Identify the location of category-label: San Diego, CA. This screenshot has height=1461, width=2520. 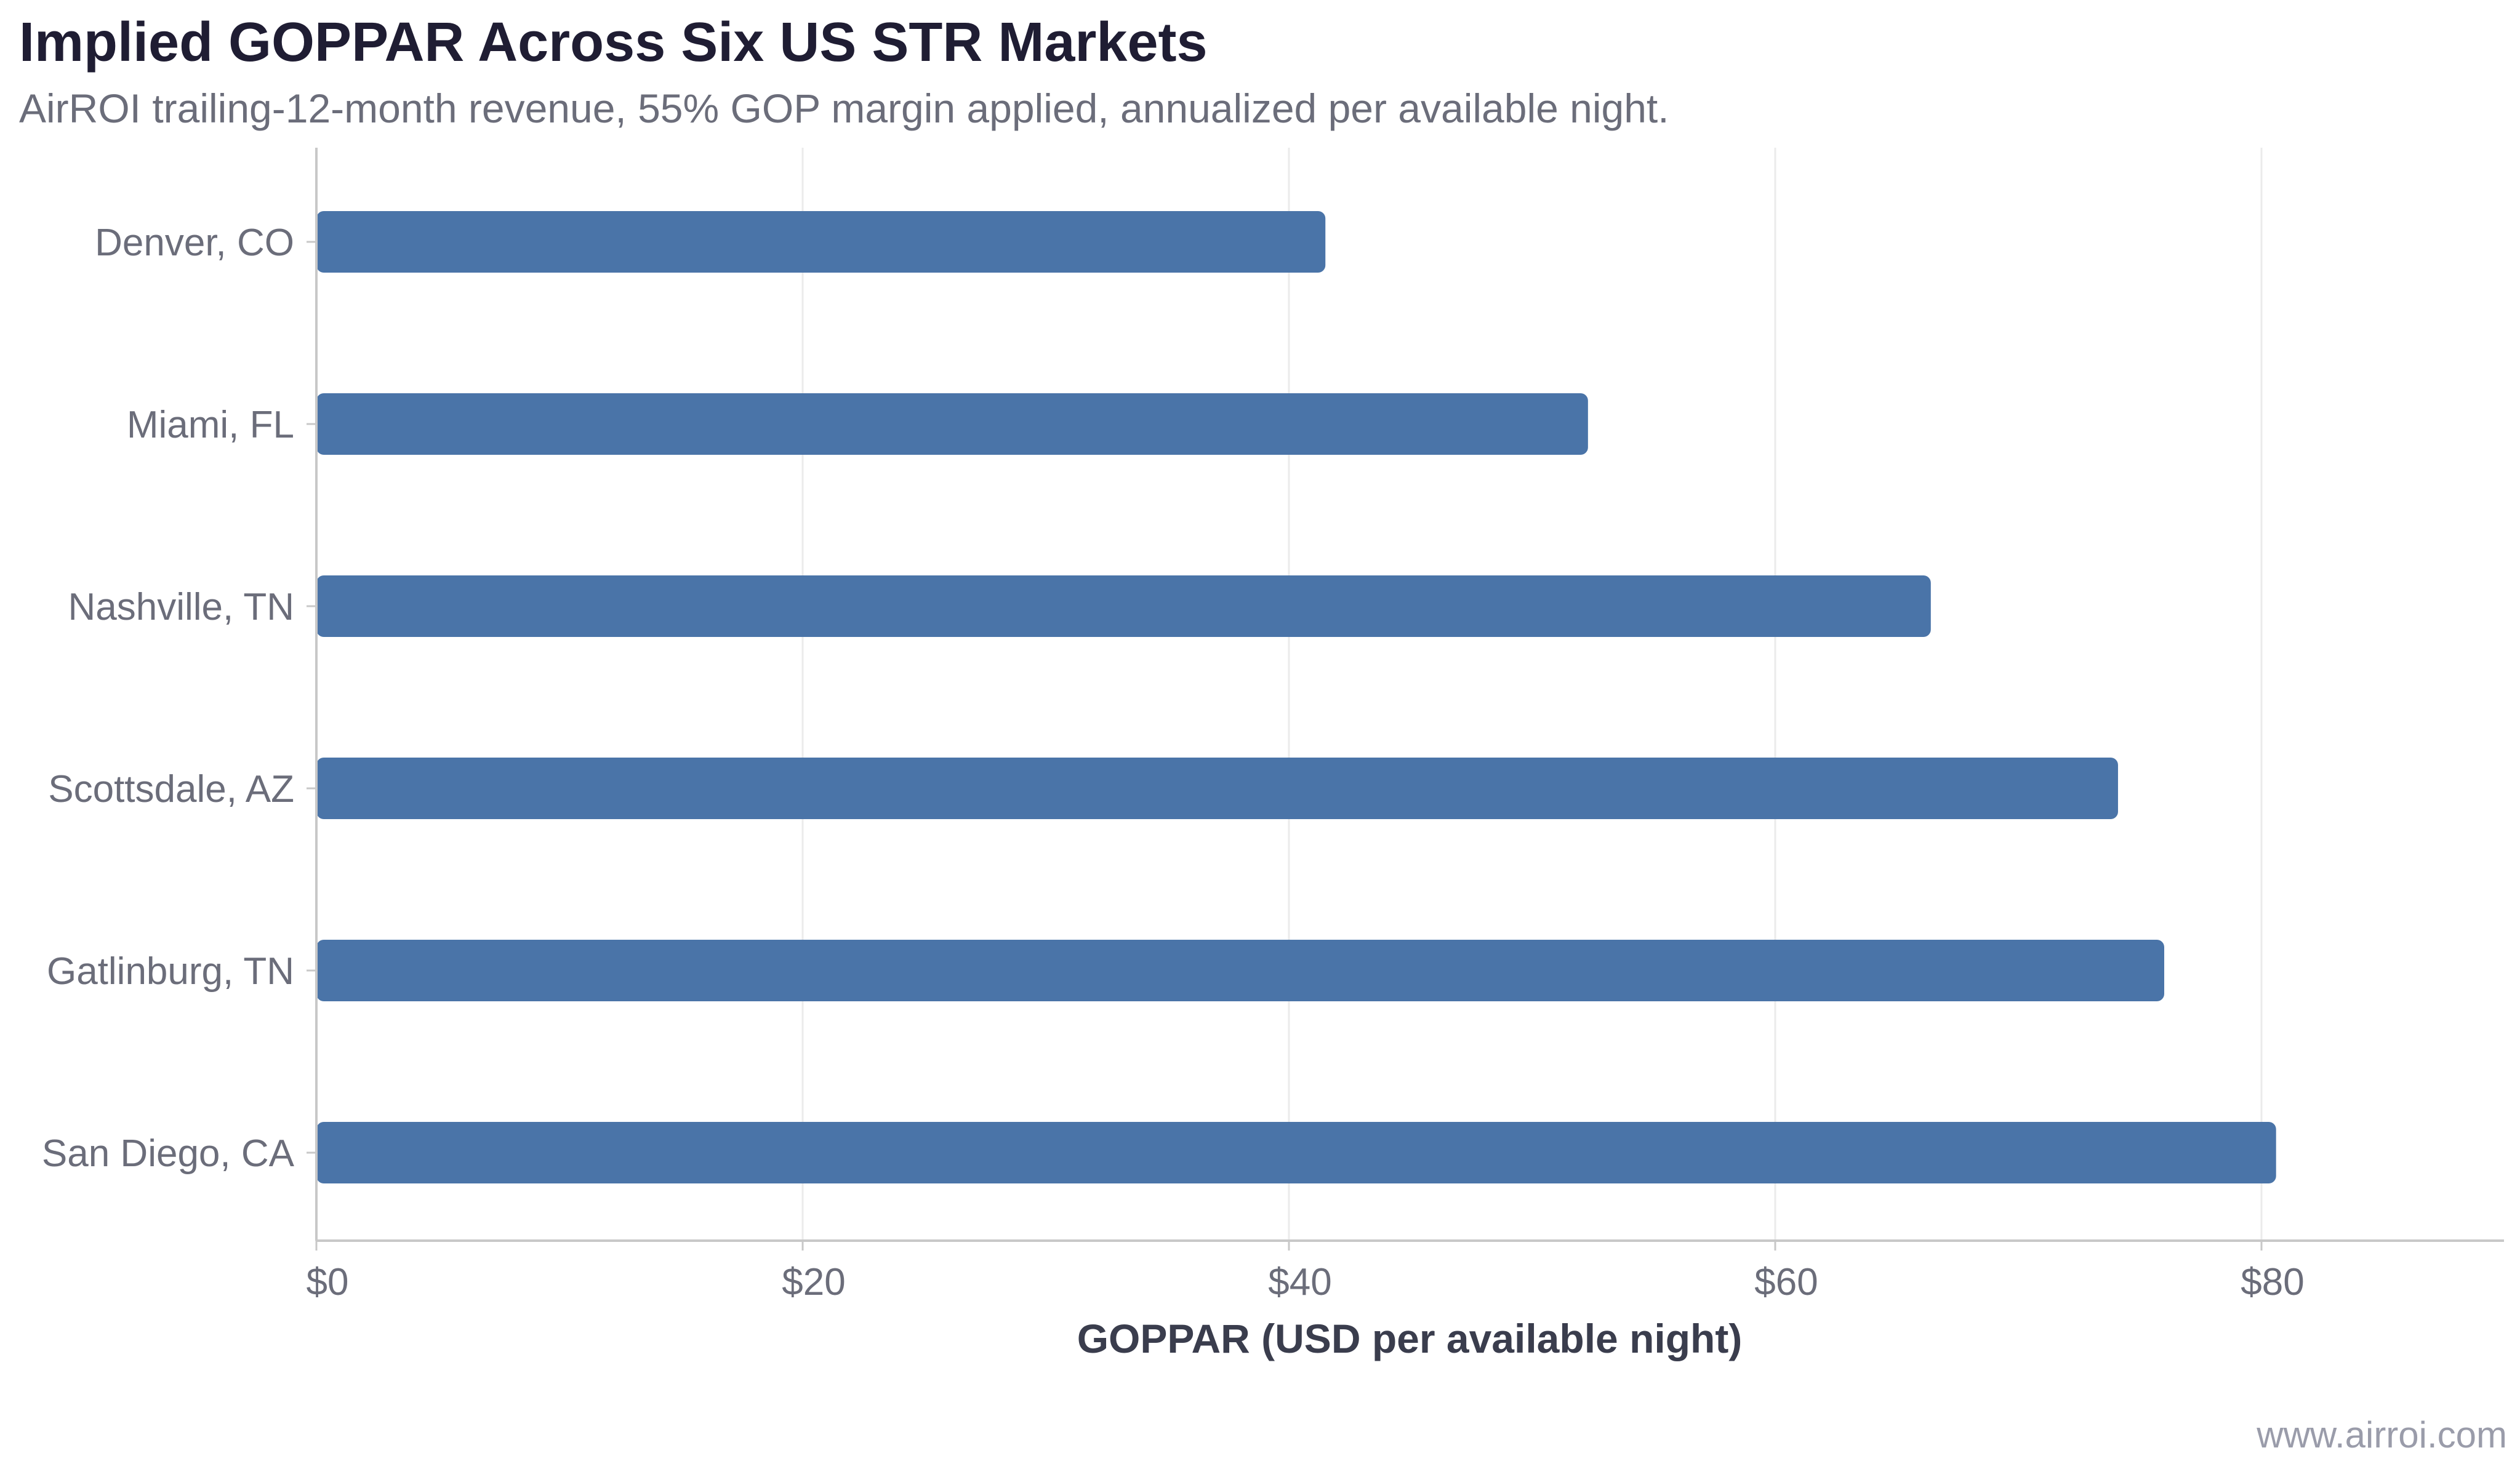
(168, 1153).